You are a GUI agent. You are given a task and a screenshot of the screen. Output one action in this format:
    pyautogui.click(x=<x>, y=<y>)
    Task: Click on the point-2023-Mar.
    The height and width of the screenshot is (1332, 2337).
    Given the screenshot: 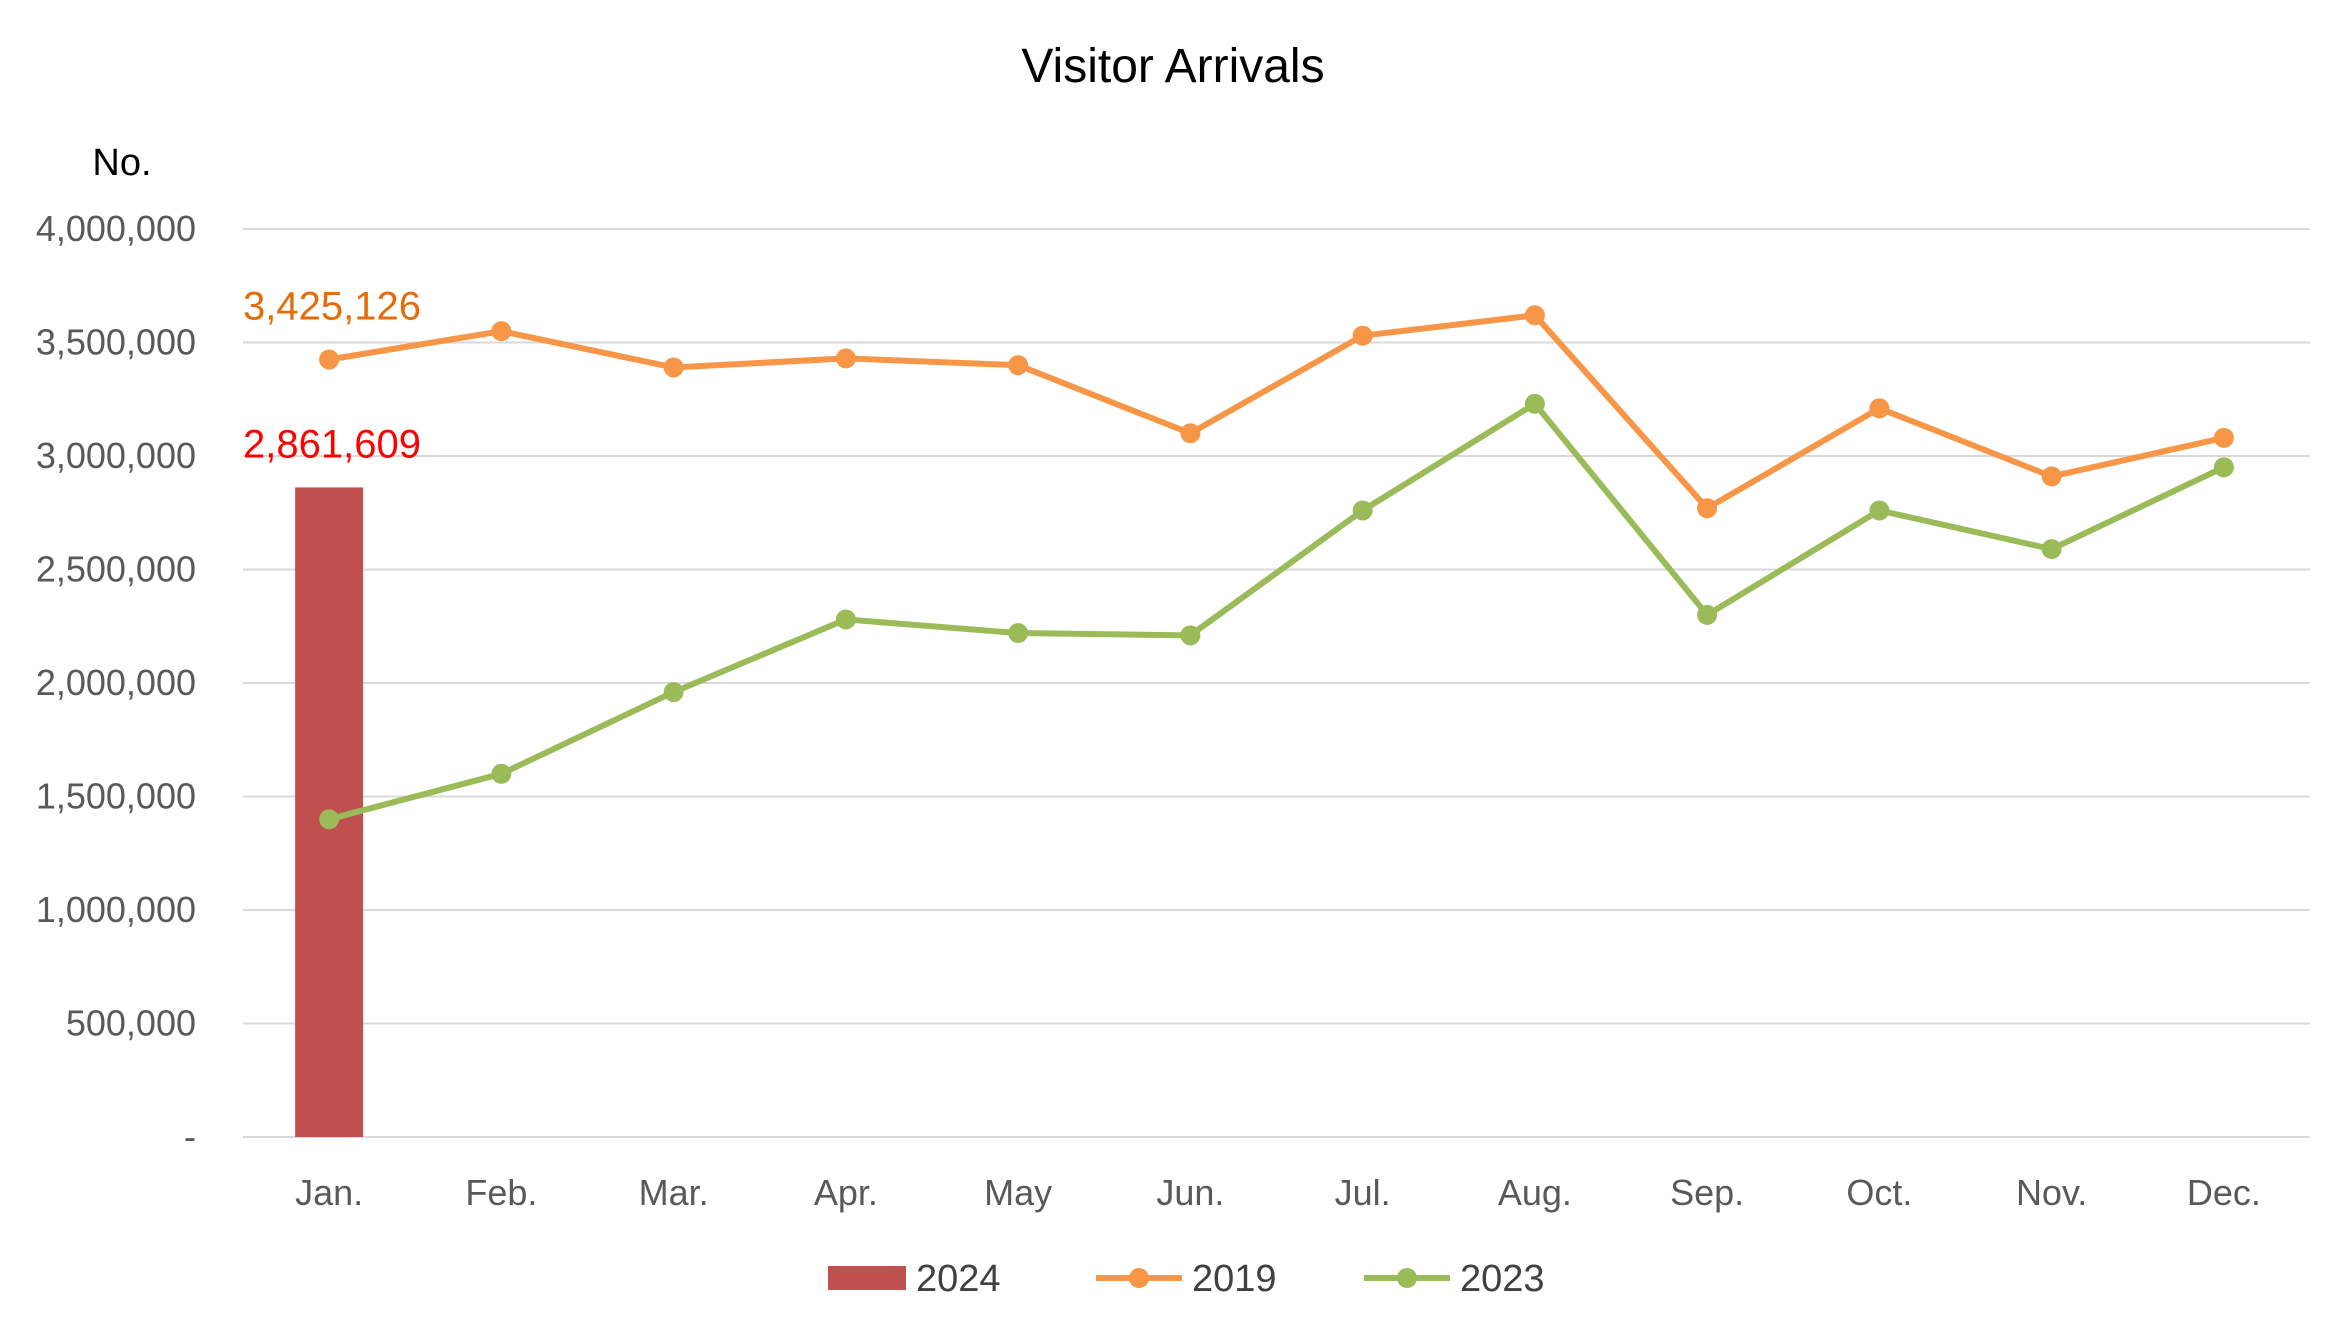 What is the action you would take?
    pyautogui.click(x=673, y=692)
    